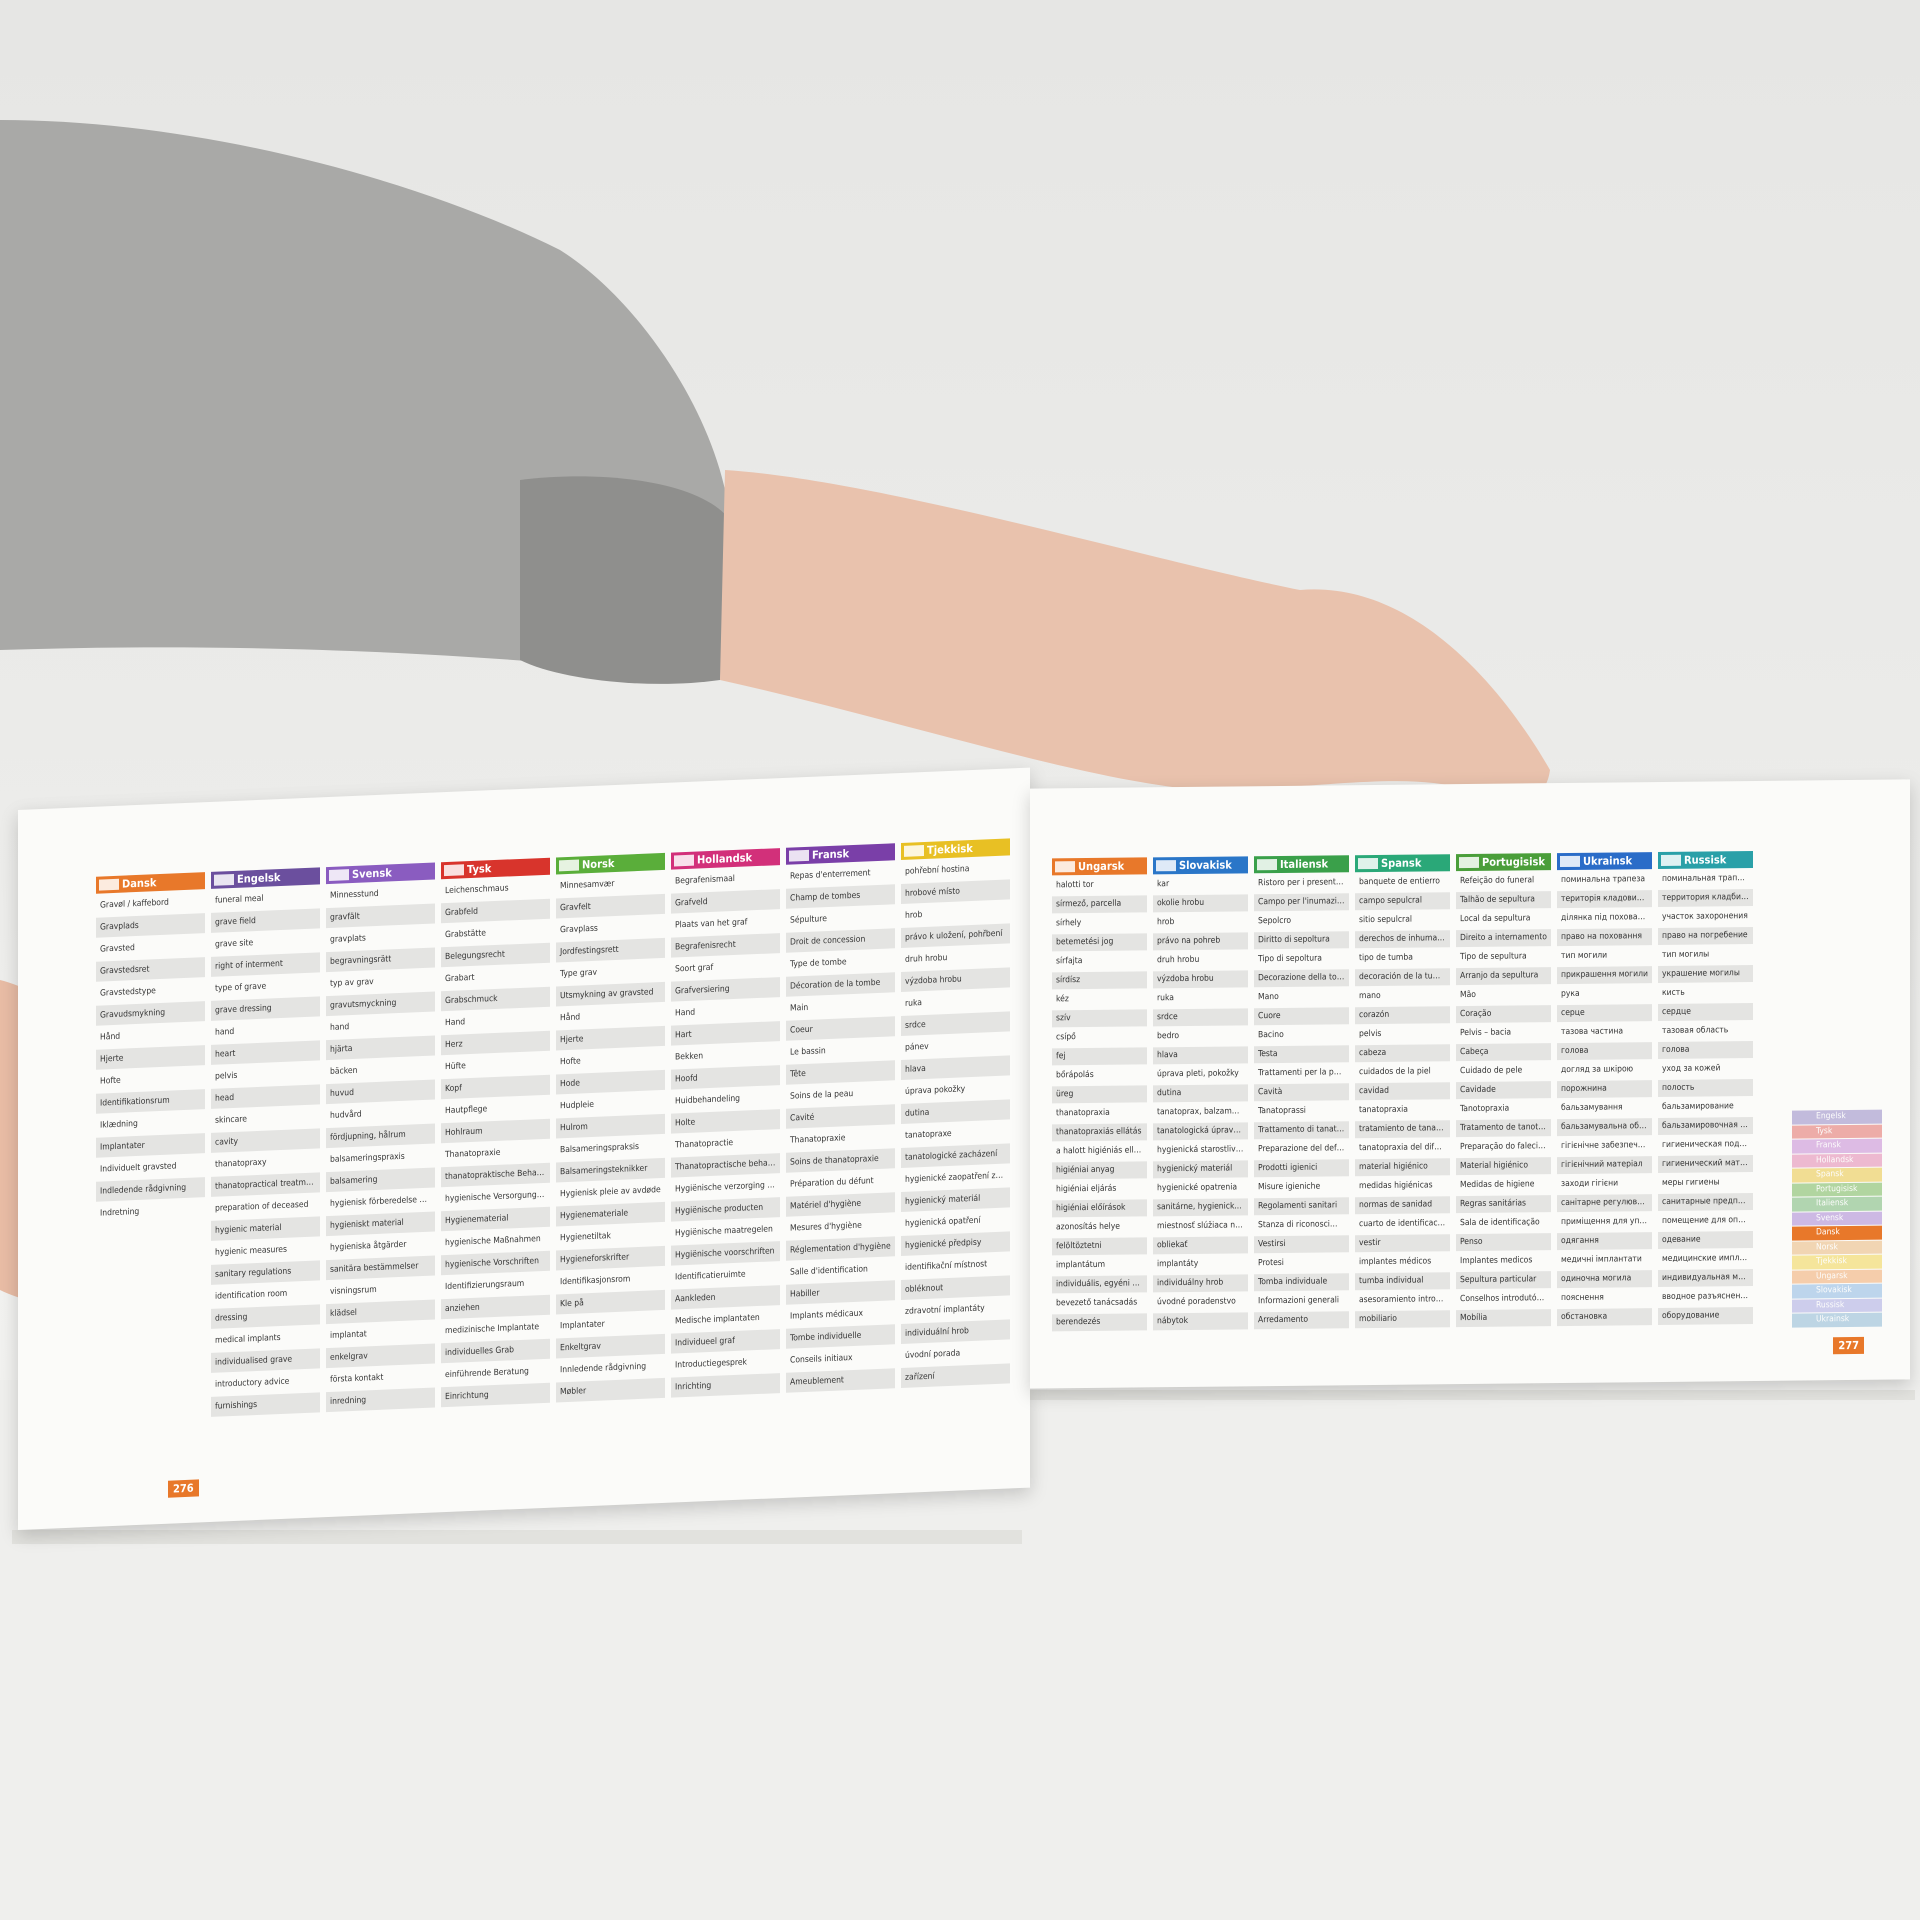 This screenshot has height=1920, width=1920. Describe the element at coordinates (1099, 1056) in the screenshot. I see `term: fej` at that location.